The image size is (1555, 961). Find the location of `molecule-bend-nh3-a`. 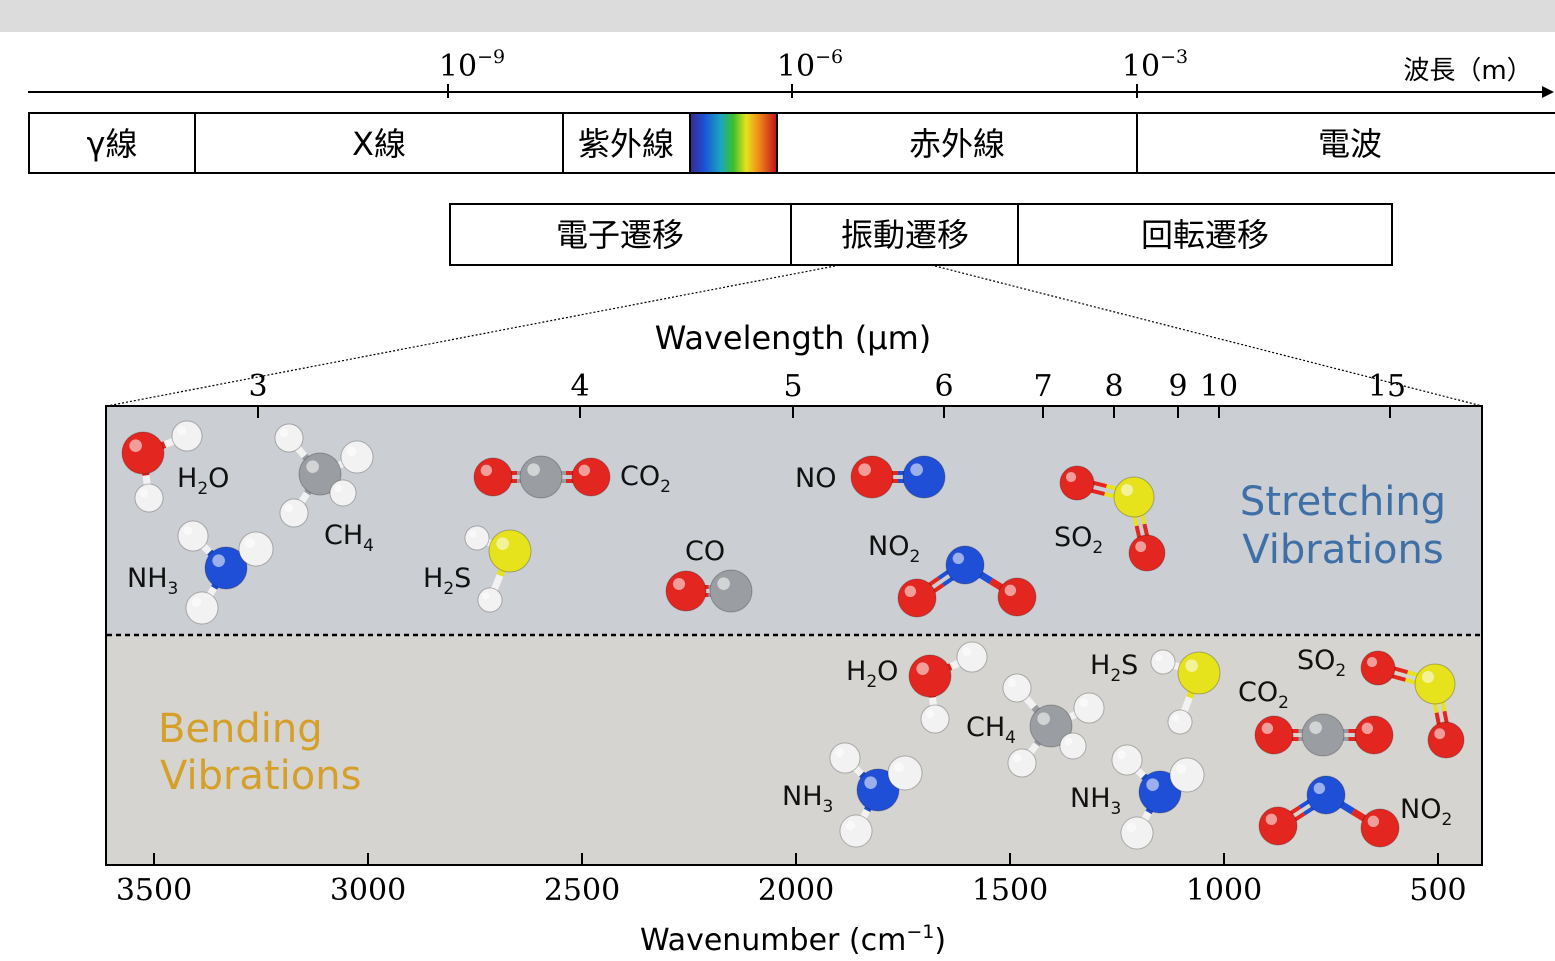

molecule-bend-nh3-a is located at coordinates (876, 795).